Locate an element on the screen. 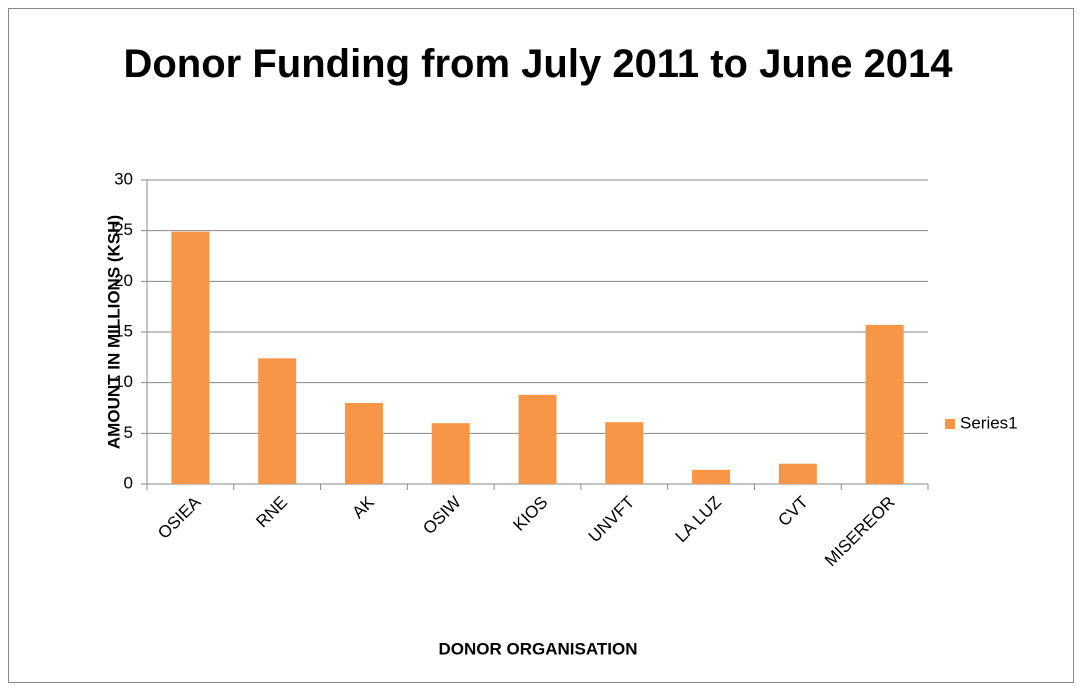  x-tick-label: KIOS is located at coordinates (530, 514).